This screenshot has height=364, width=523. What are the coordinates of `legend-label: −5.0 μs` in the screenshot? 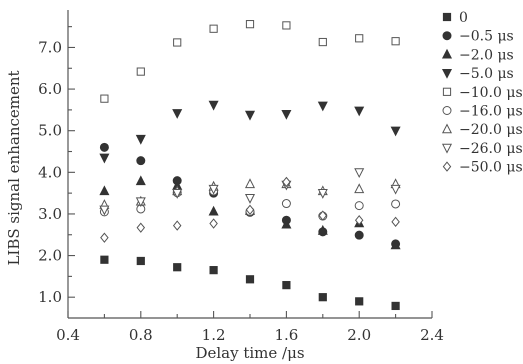 It's located at (486, 74).